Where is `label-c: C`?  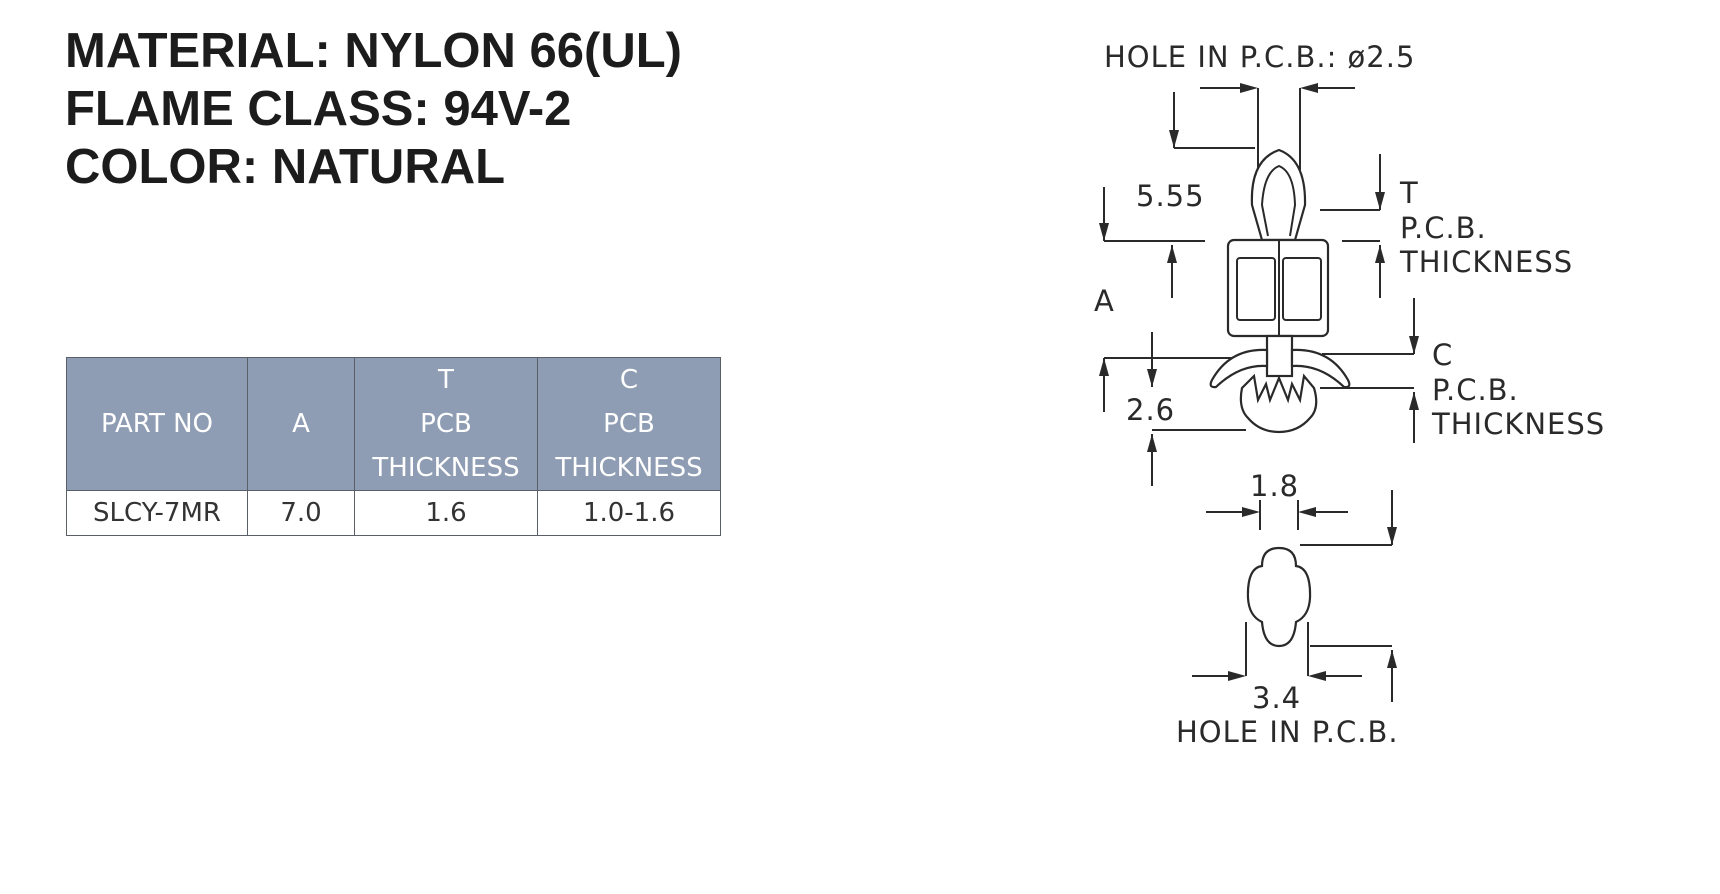
label-c: C is located at coordinates (1442, 355).